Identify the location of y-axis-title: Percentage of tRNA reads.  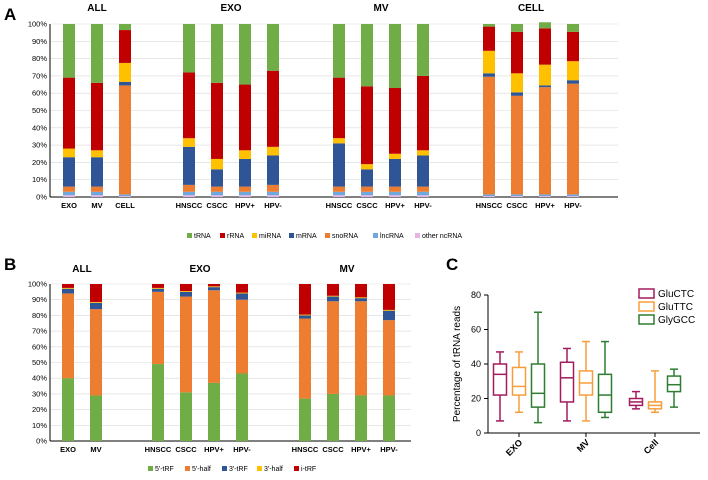
(457, 364).